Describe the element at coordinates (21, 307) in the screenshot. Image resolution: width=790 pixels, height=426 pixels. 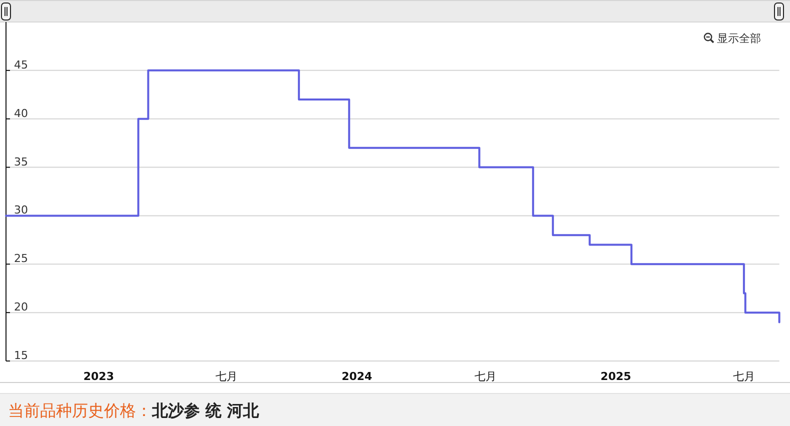
I see `y-tick-label: 20` at that location.